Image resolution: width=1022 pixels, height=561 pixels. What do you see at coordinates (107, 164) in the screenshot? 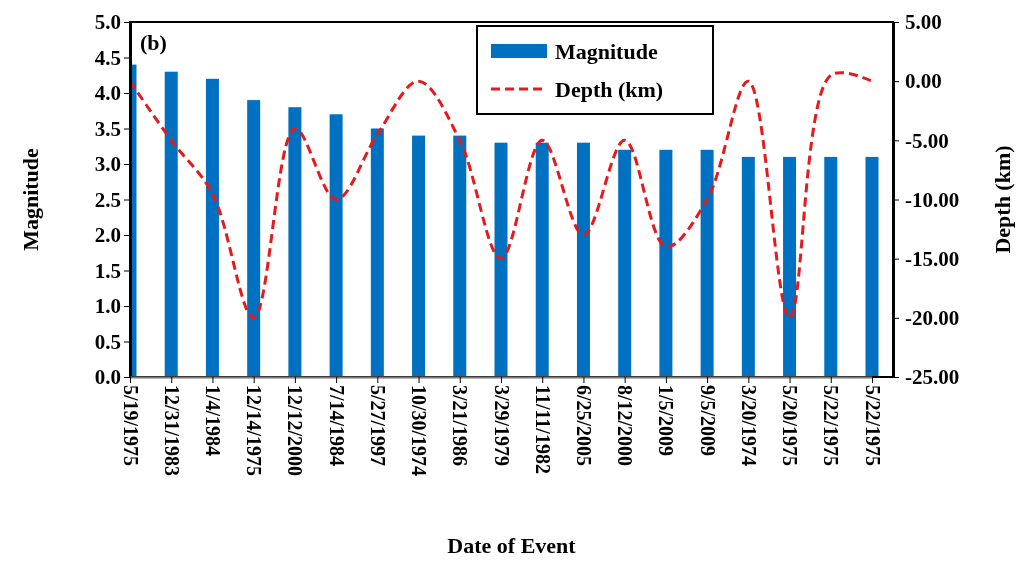
I see `y-tick-label: 3.0` at bounding box center [107, 164].